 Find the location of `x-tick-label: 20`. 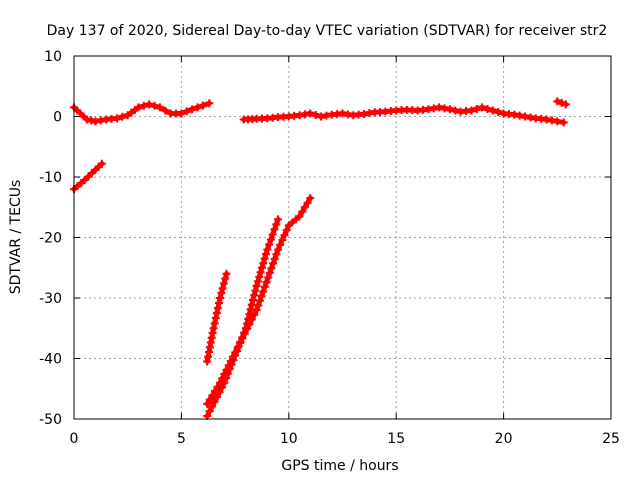

x-tick-label: 20 is located at coordinates (504, 439).